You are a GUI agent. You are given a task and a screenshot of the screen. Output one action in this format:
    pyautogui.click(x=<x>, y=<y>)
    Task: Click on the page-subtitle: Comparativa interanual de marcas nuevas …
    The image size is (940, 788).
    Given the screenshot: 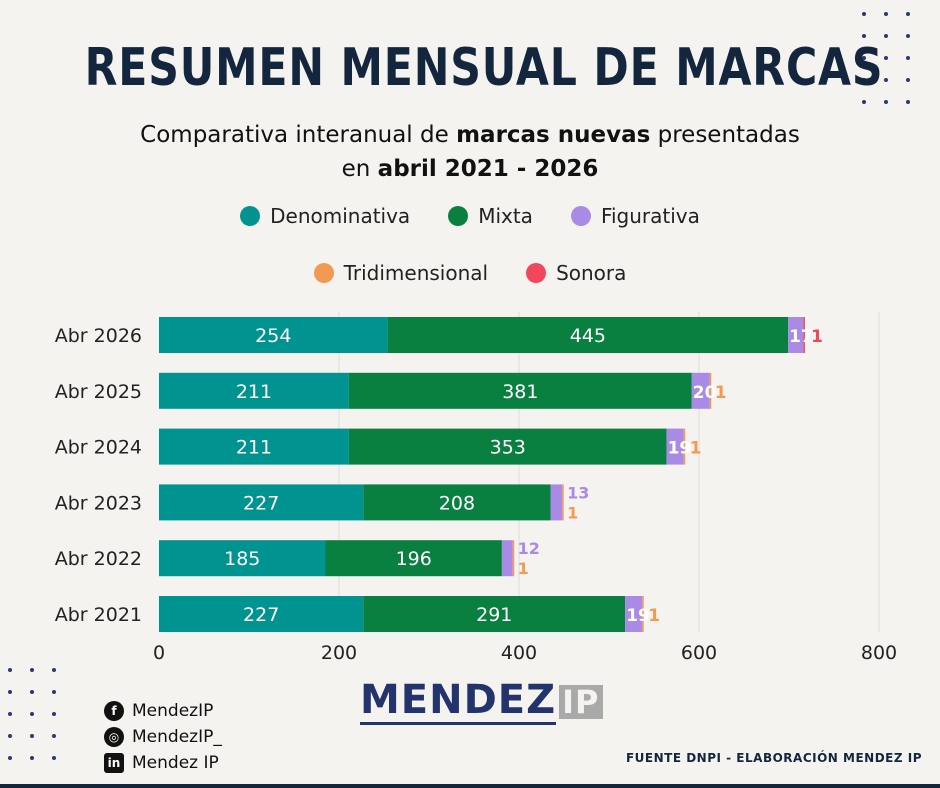 What is the action you would take?
    pyautogui.click(x=470, y=152)
    